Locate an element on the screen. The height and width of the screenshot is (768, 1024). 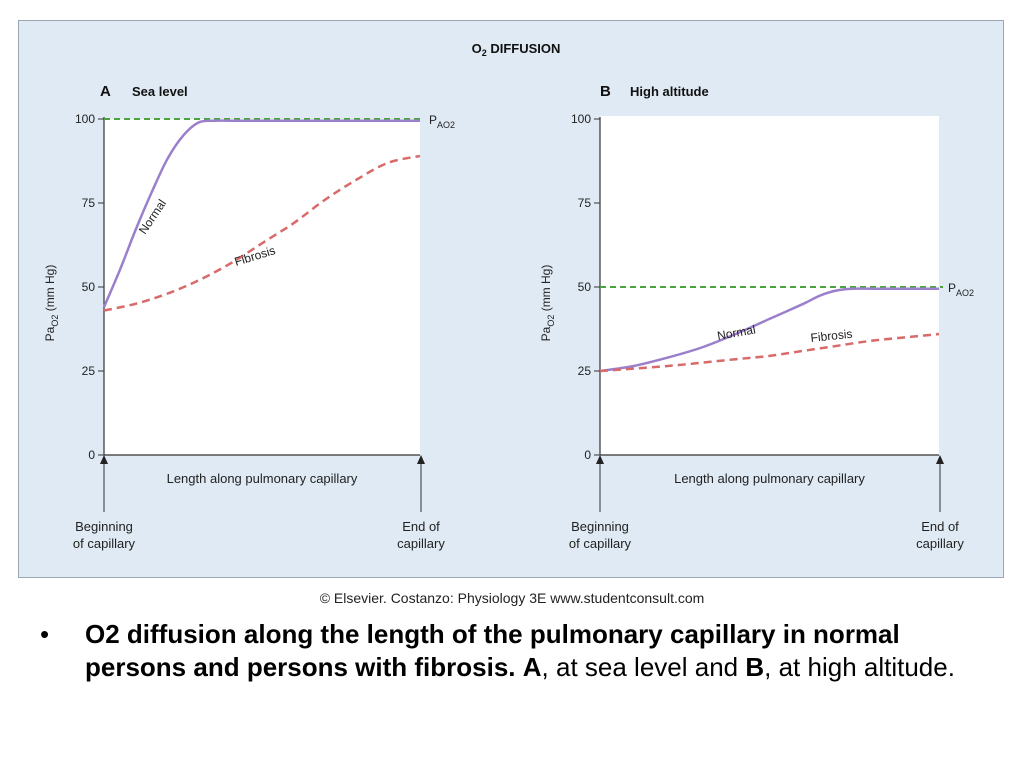
panel-letter: A is located at coordinates (105, 91).